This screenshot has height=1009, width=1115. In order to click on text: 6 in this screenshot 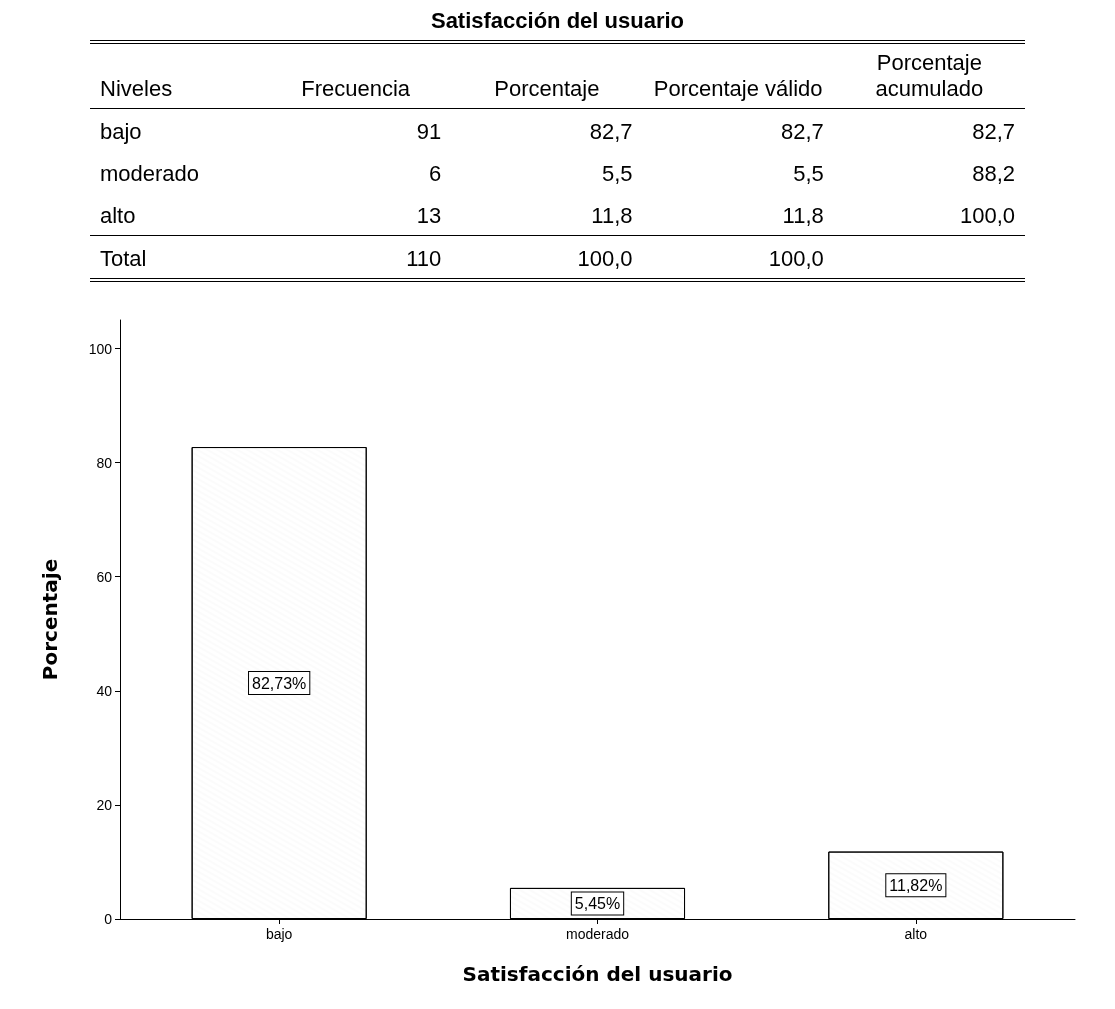, I will do `click(435, 174)`.